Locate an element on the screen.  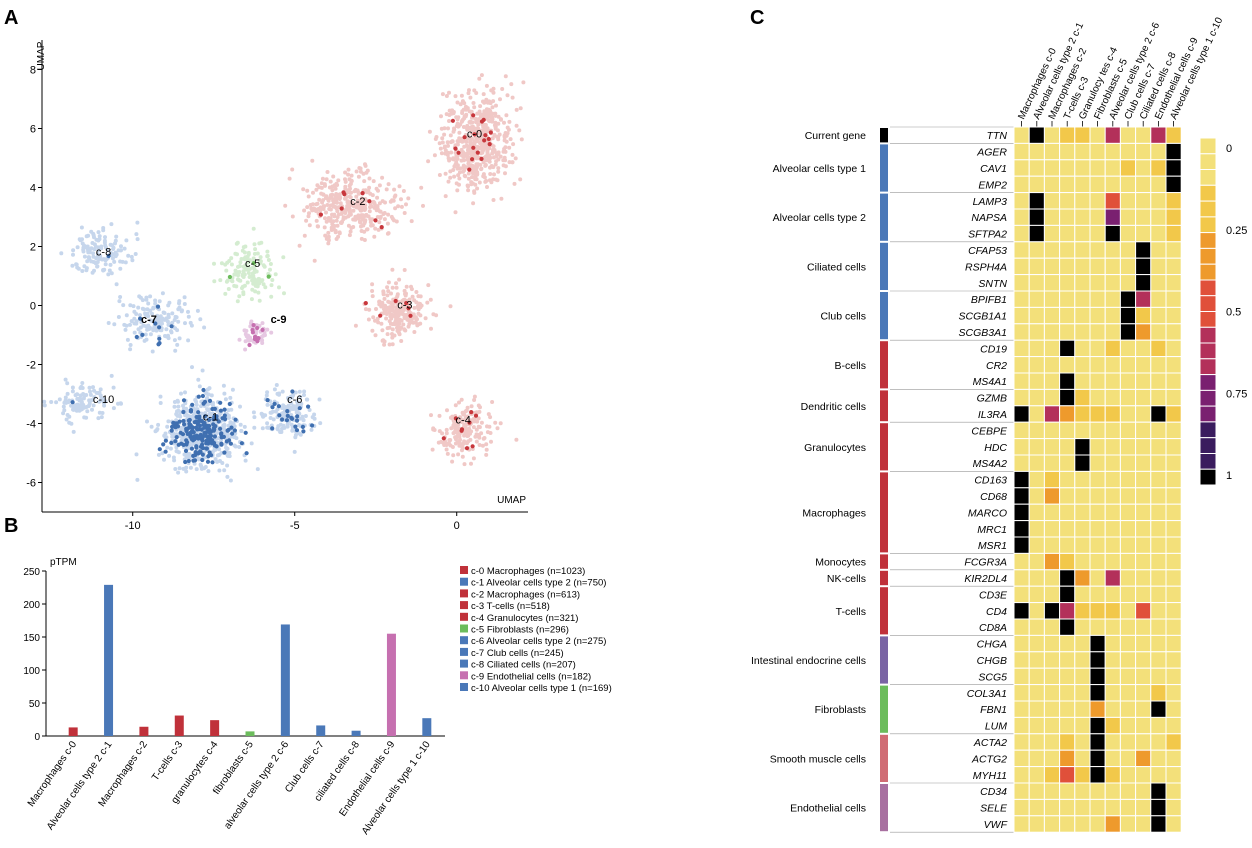
legend-swatch is located at coordinates (464, 675).